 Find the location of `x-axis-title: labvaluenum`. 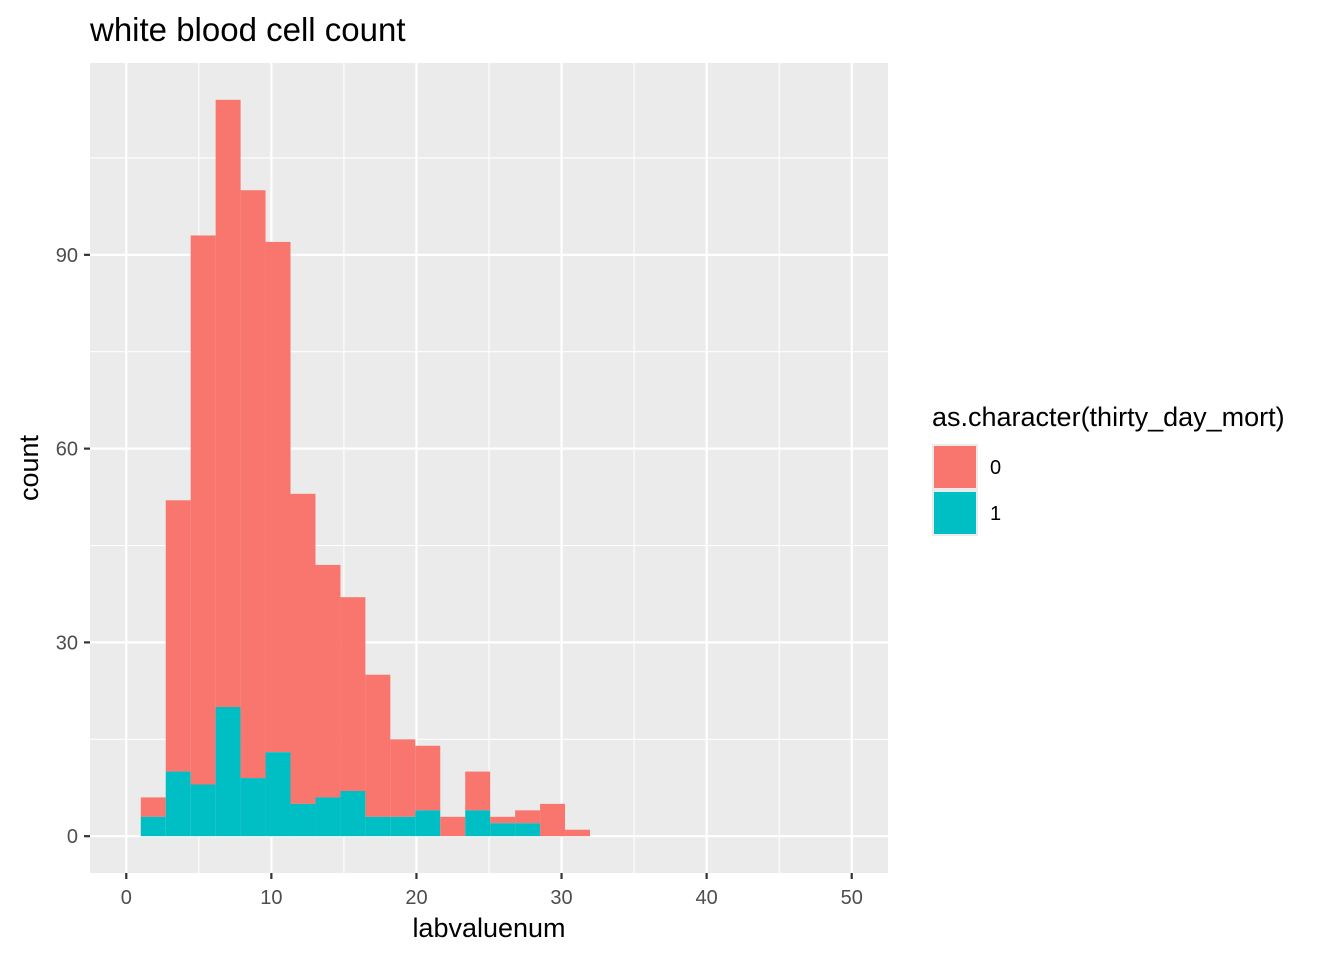

x-axis-title: labvaluenum is located at coordinates (488, 928).